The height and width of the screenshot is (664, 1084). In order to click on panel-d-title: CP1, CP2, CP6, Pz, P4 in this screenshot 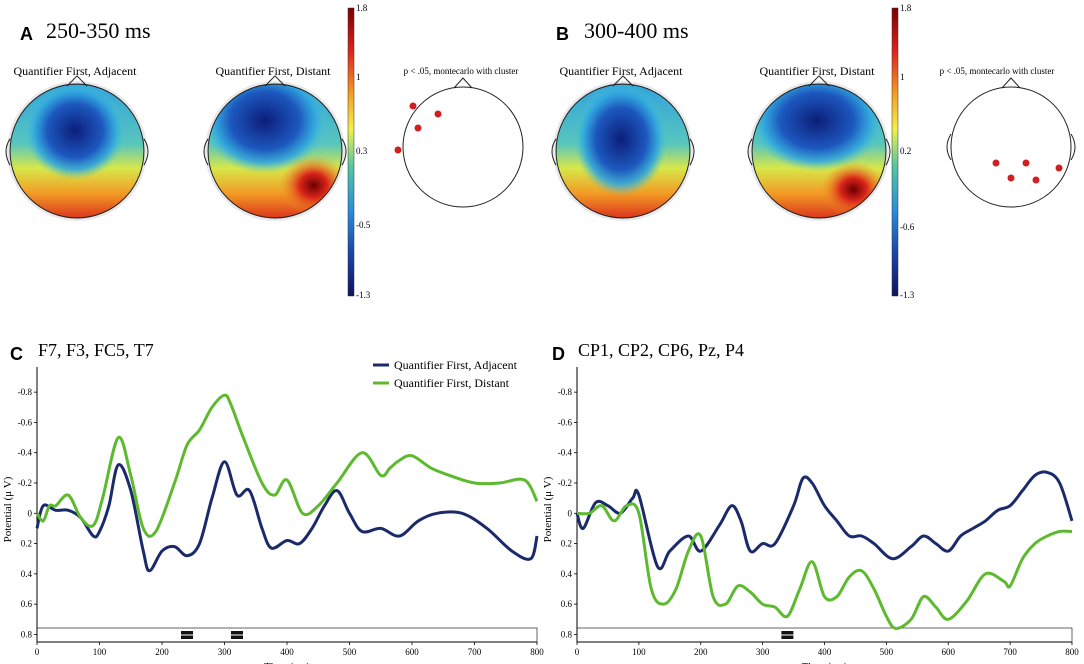, I will do `click(661, 350)`.